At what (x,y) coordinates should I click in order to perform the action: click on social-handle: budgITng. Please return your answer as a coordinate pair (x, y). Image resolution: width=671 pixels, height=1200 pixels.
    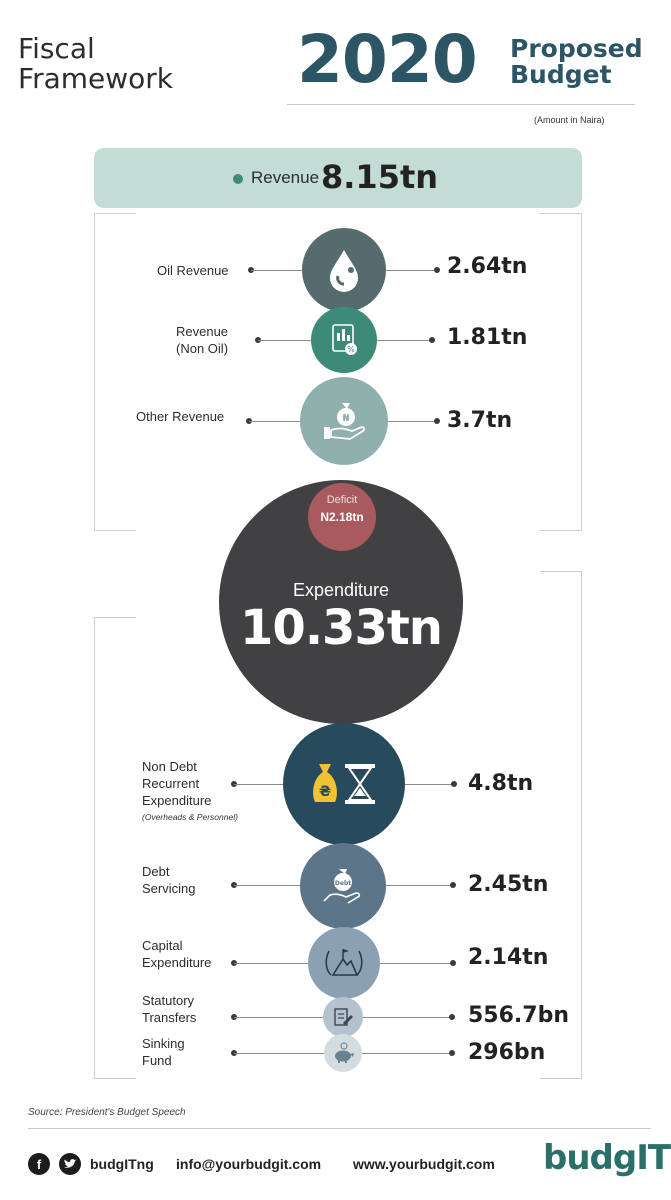
    Looking at the image, I should click on (122, 1164).